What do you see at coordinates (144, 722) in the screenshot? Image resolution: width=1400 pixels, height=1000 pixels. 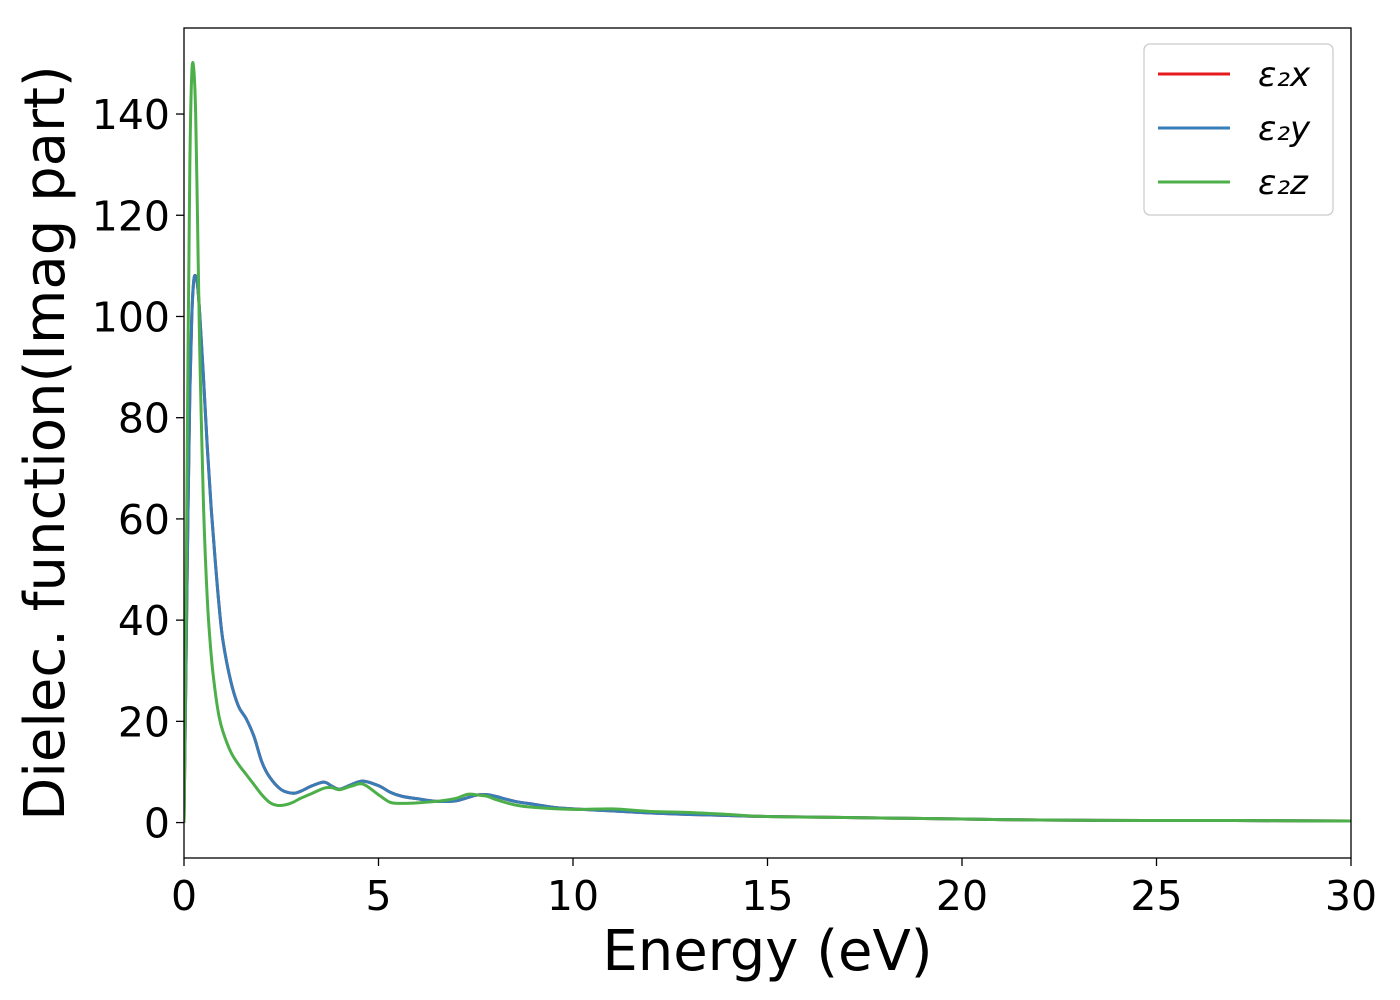 I see `y-tick-label: 20` at bounding box center [144, 722].